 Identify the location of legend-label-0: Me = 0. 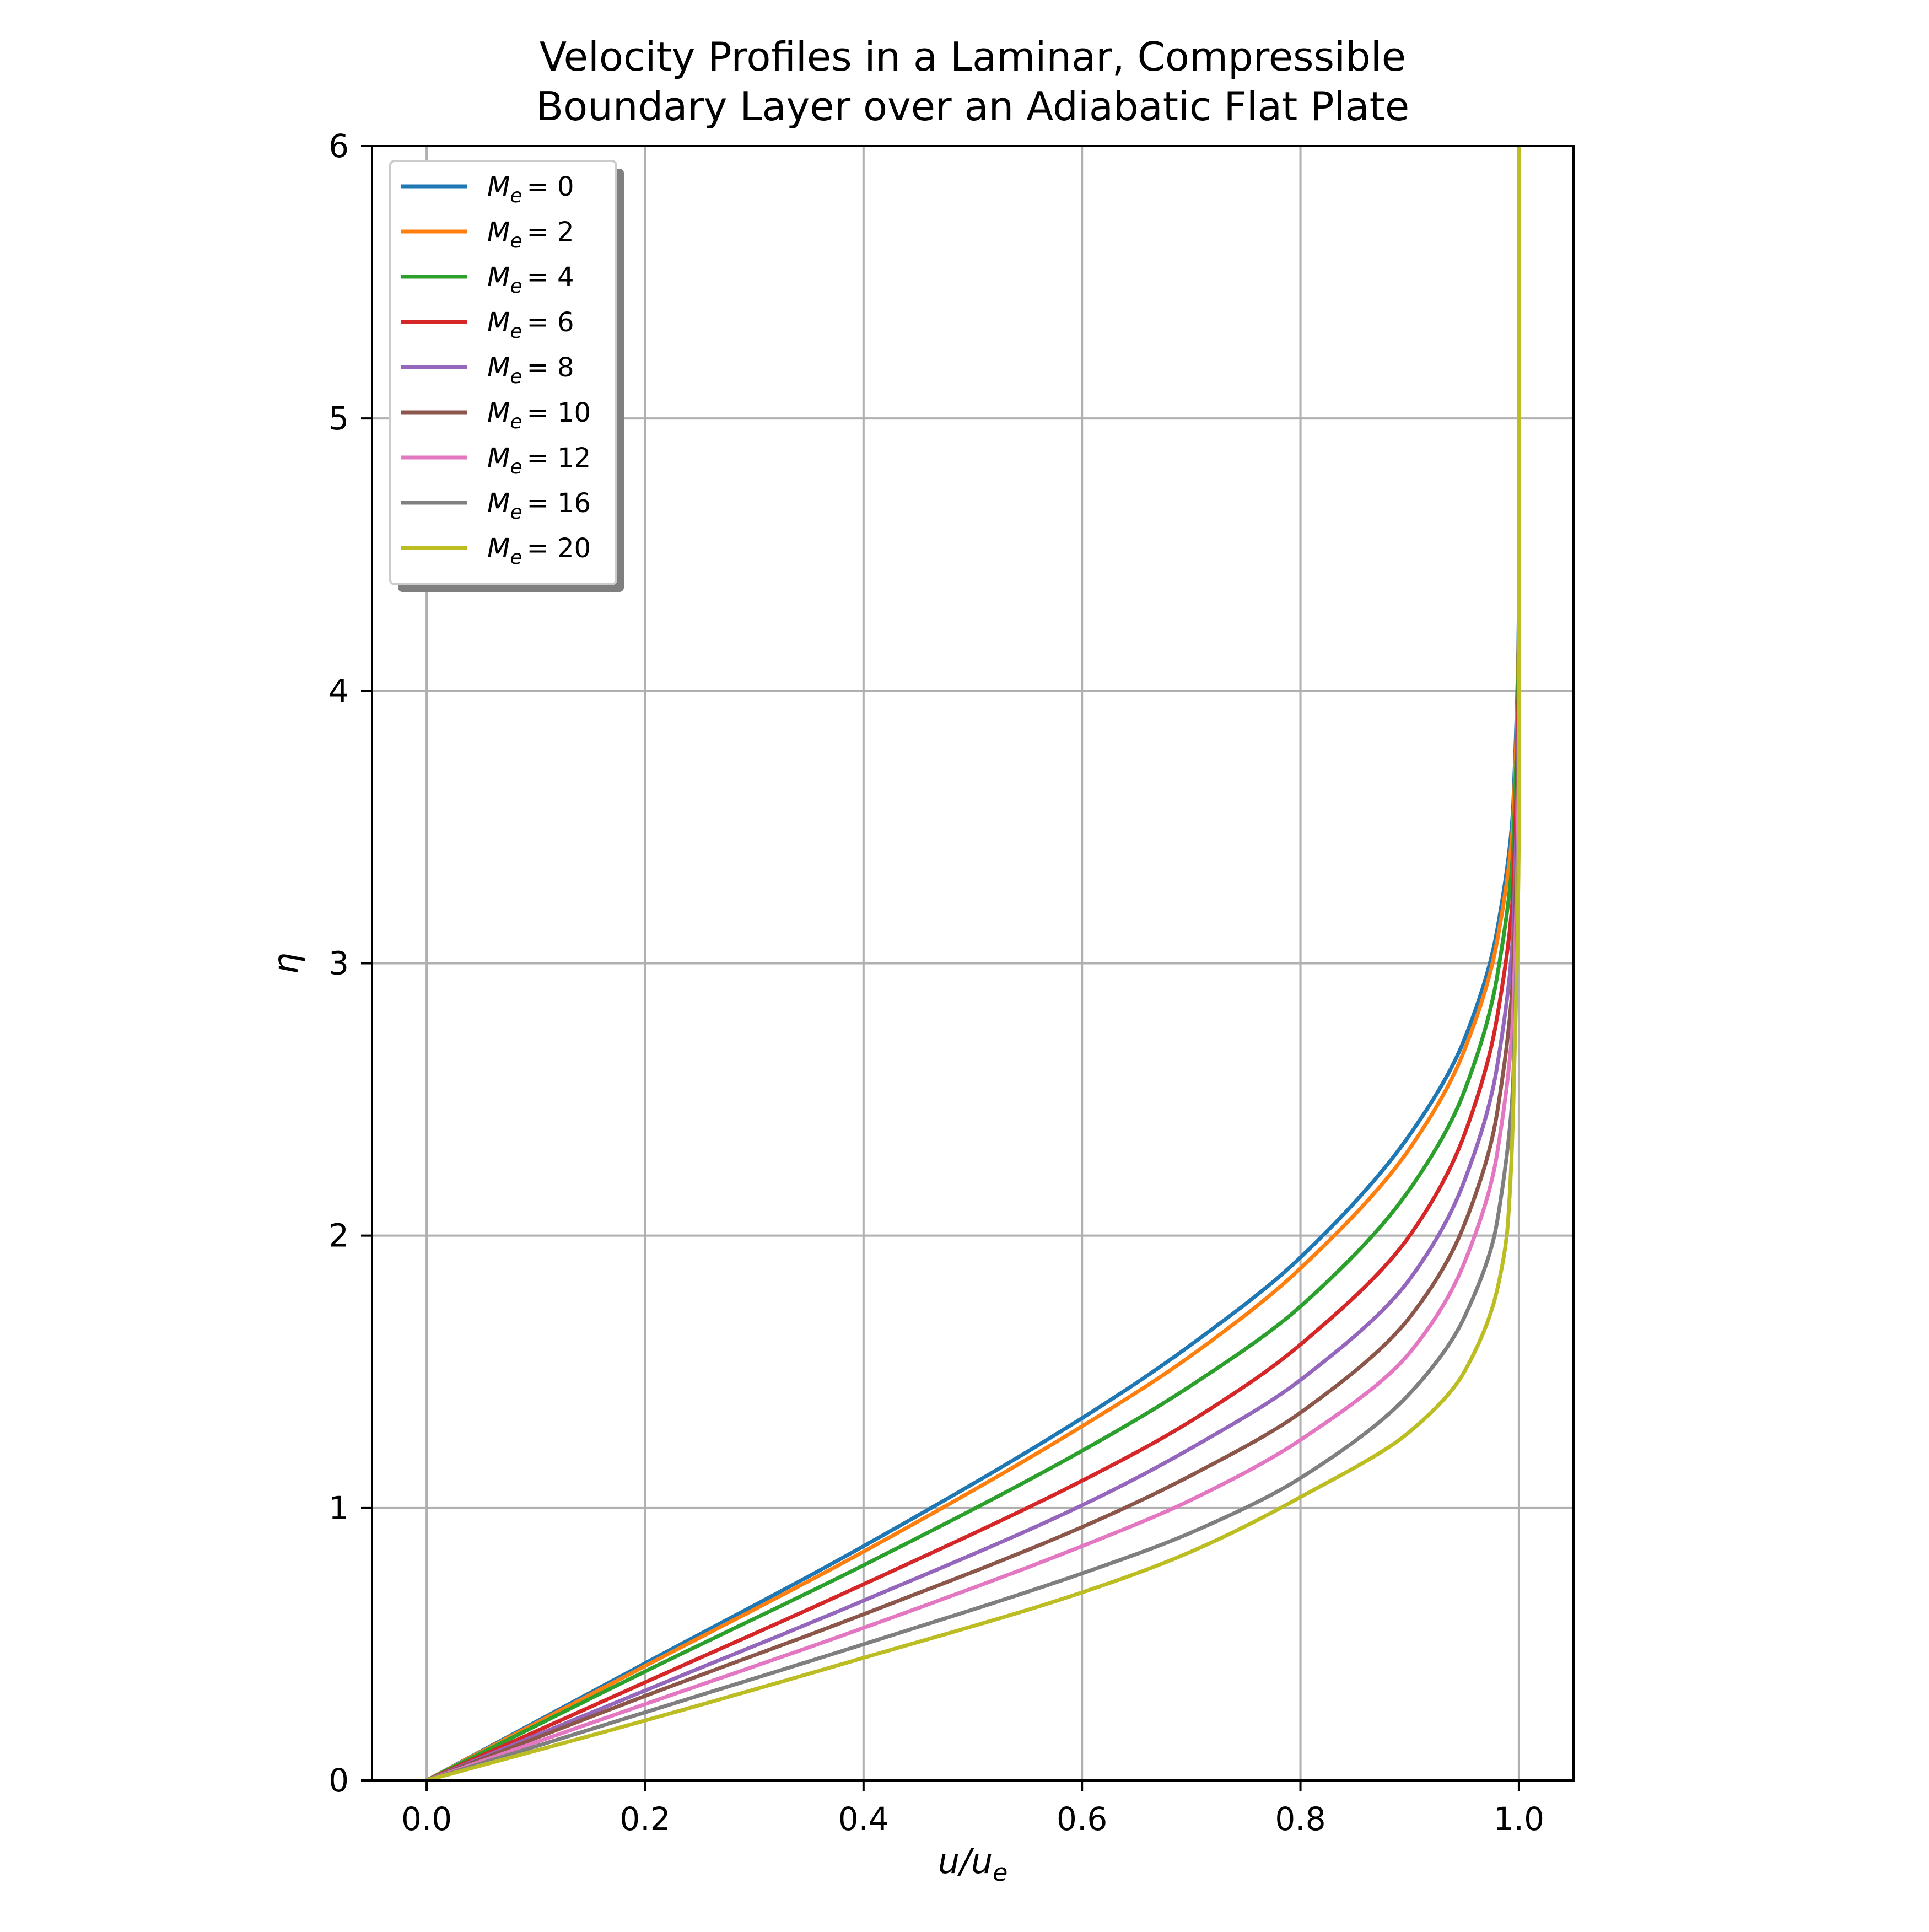
(530, 189).